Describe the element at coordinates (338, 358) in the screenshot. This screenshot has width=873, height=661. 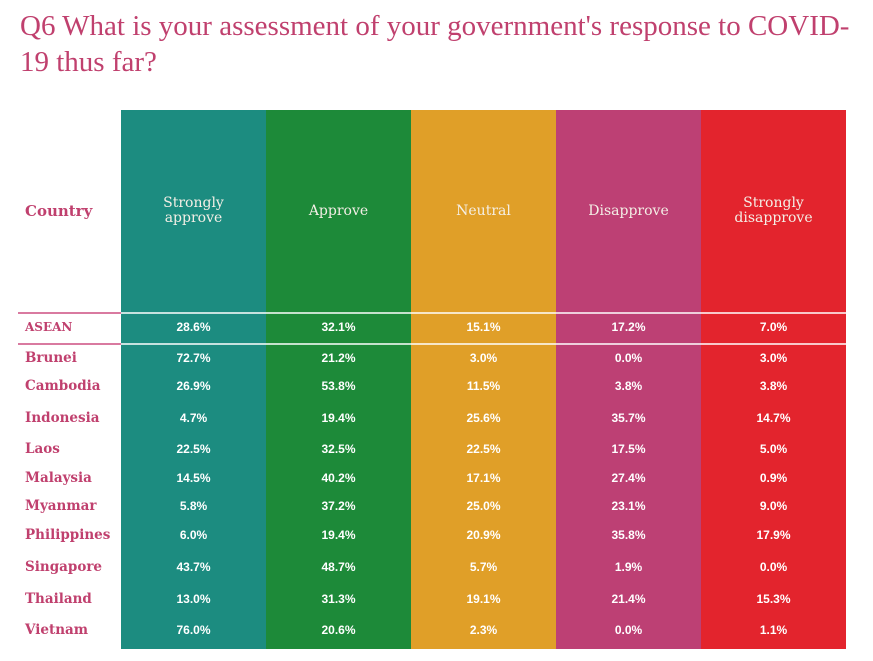
I see `data-cell: 21.2%` at that location.